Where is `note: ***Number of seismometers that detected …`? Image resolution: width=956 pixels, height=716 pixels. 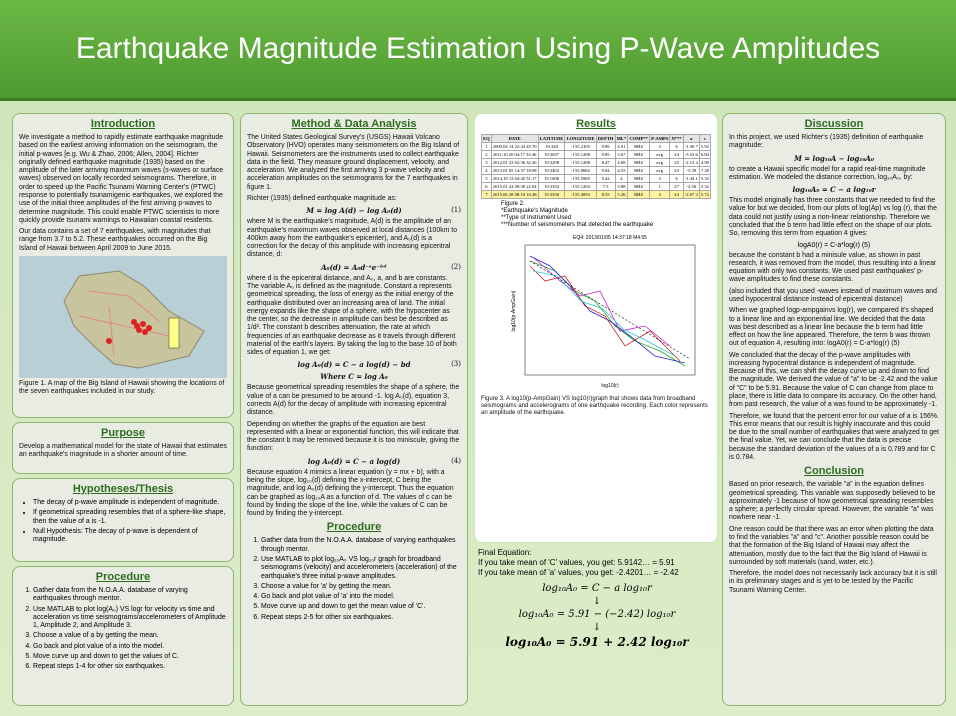
note: ***Number of seismometers that detected … is located at coordinates (577, 224).